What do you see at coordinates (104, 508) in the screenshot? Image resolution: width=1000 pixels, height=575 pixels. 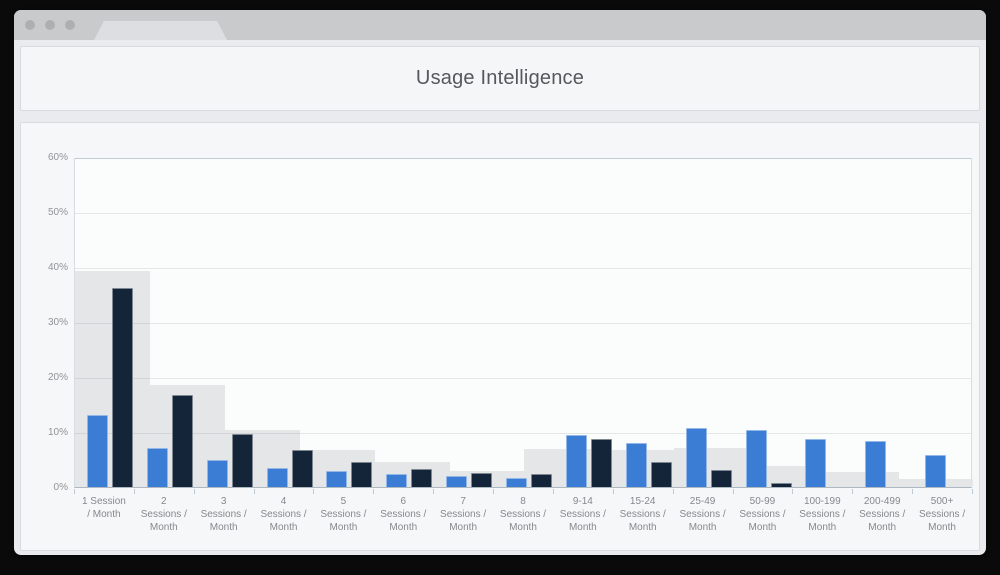 I see `x-axis-label: 1 Session / Month` at bounding box center [104, 508].